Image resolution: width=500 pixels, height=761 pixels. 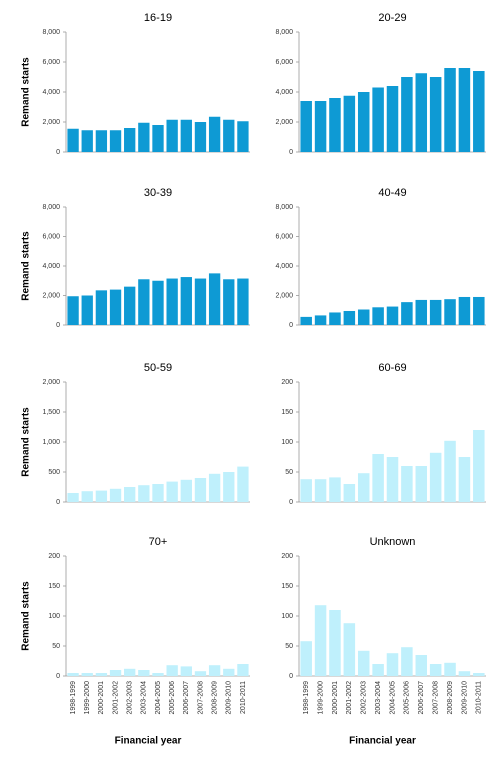 What do you see at coordinates (393, 542) in the screenshot?
I see `panel-title: Unknown` at bounding box center [393, 542].